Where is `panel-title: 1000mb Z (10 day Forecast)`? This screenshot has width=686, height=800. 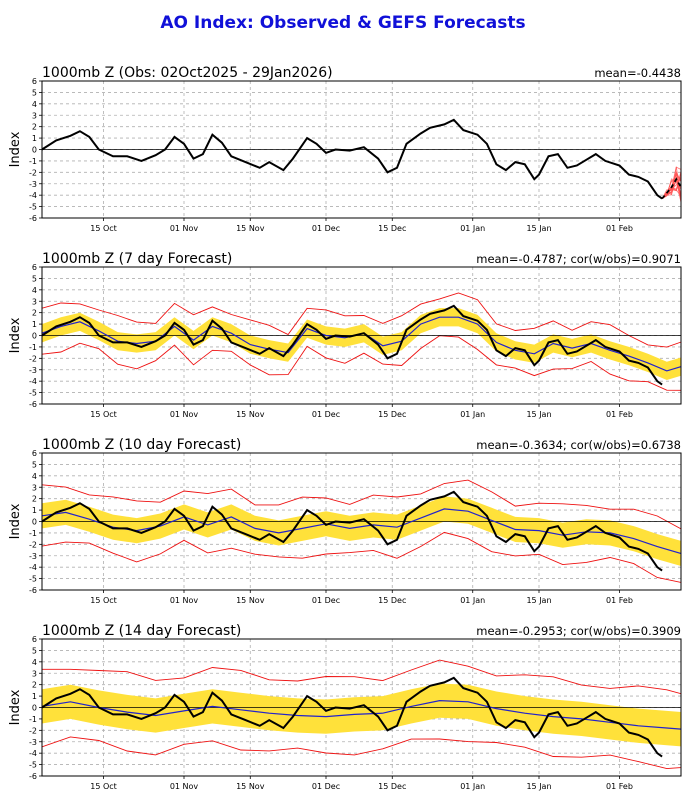
panel-title: 1000mb Z (10 day Forecast) is located at coordinates (141, 445).